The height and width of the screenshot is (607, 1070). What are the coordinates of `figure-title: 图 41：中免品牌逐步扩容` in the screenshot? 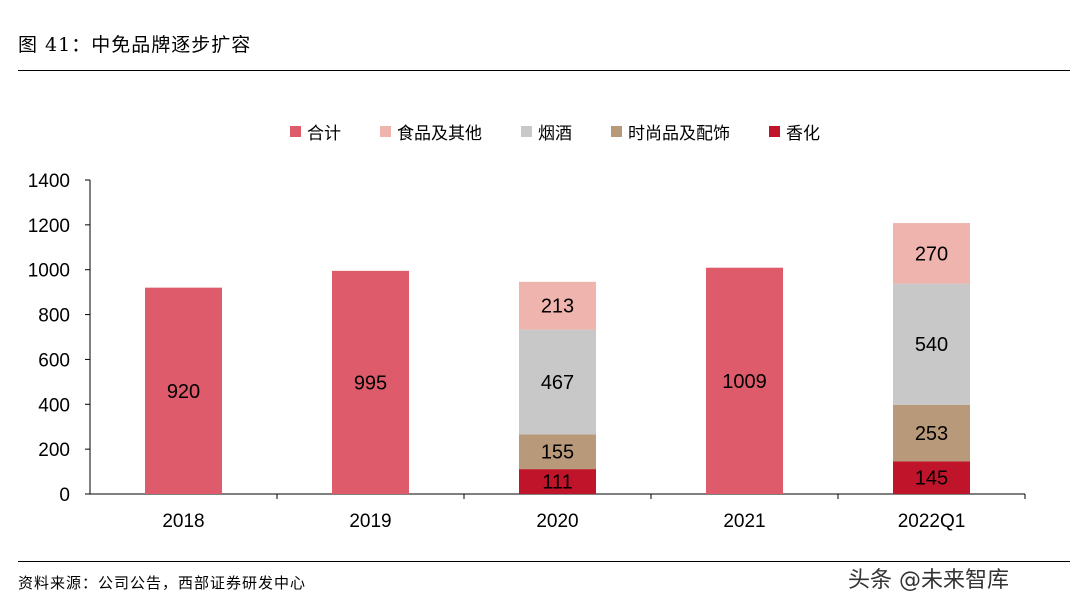 It's located at (135, 45).